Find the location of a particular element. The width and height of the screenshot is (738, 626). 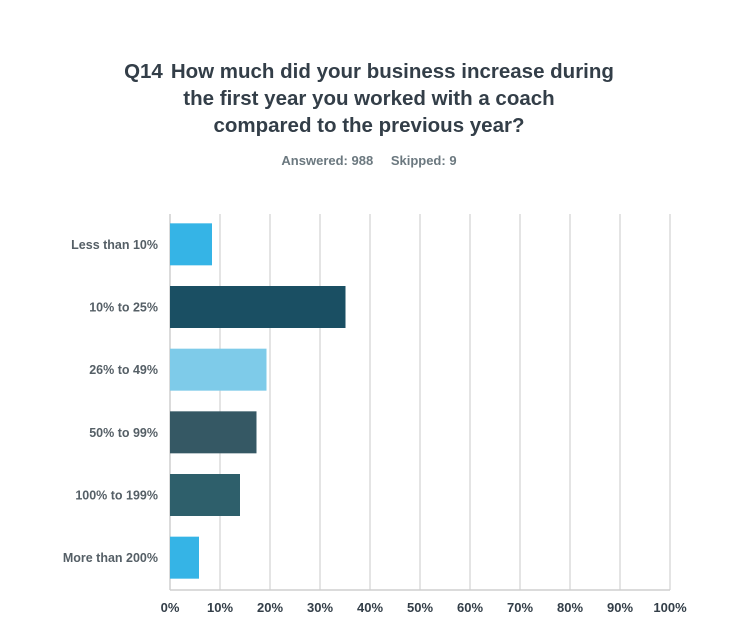

category-label: 100% to 199% is located at coordinates (116, 496).